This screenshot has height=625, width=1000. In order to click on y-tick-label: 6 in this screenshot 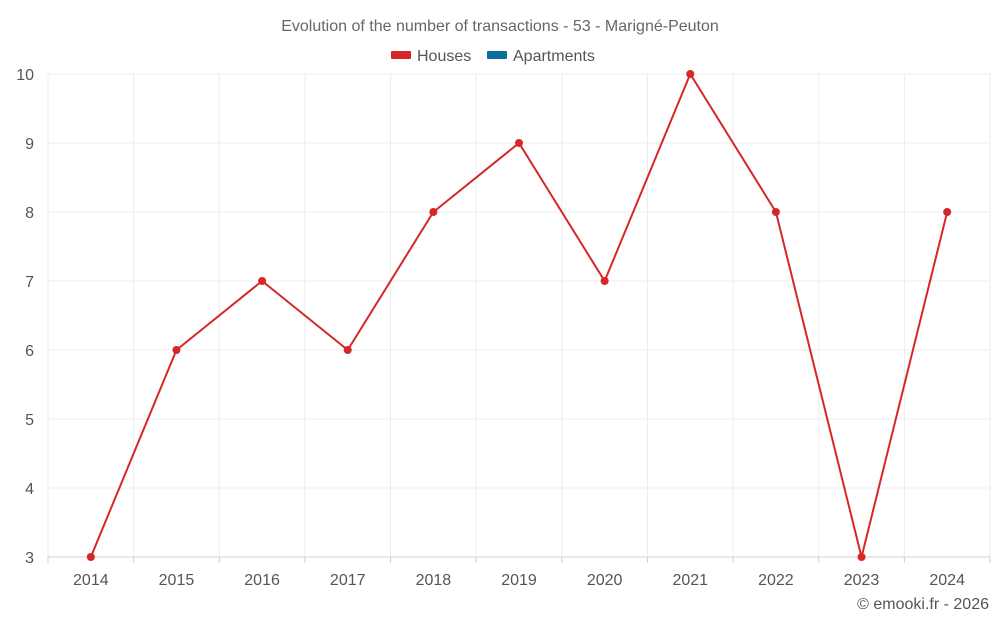, I will do `click(29, 351)`.